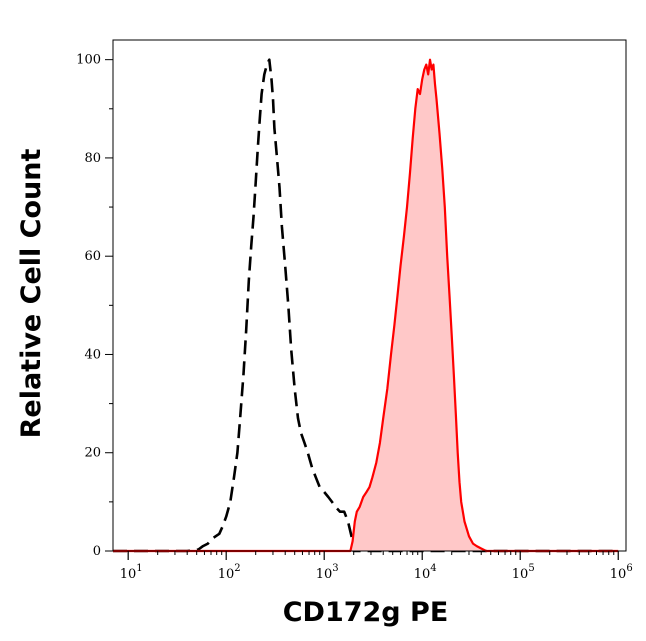 The height and width of the screenshot is (641, 646). I want to click on y-tick-label: 20, so click(92, 453).